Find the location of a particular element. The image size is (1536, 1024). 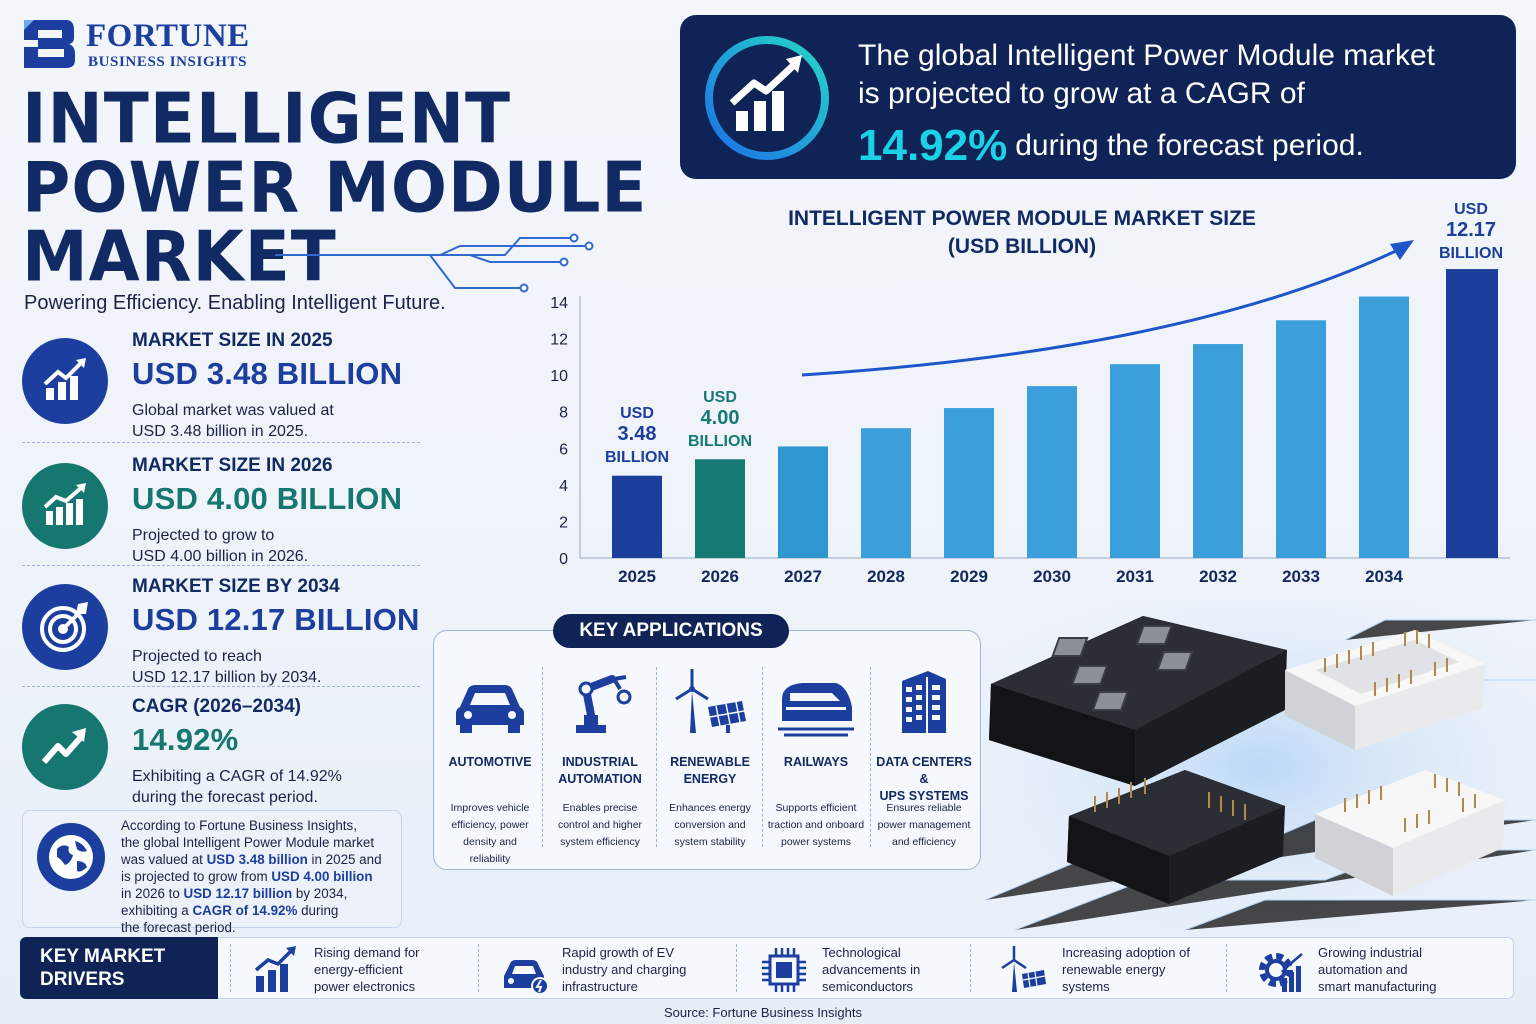

page-title-line1: INTELLIGENT is located at coordinates (267, 118).